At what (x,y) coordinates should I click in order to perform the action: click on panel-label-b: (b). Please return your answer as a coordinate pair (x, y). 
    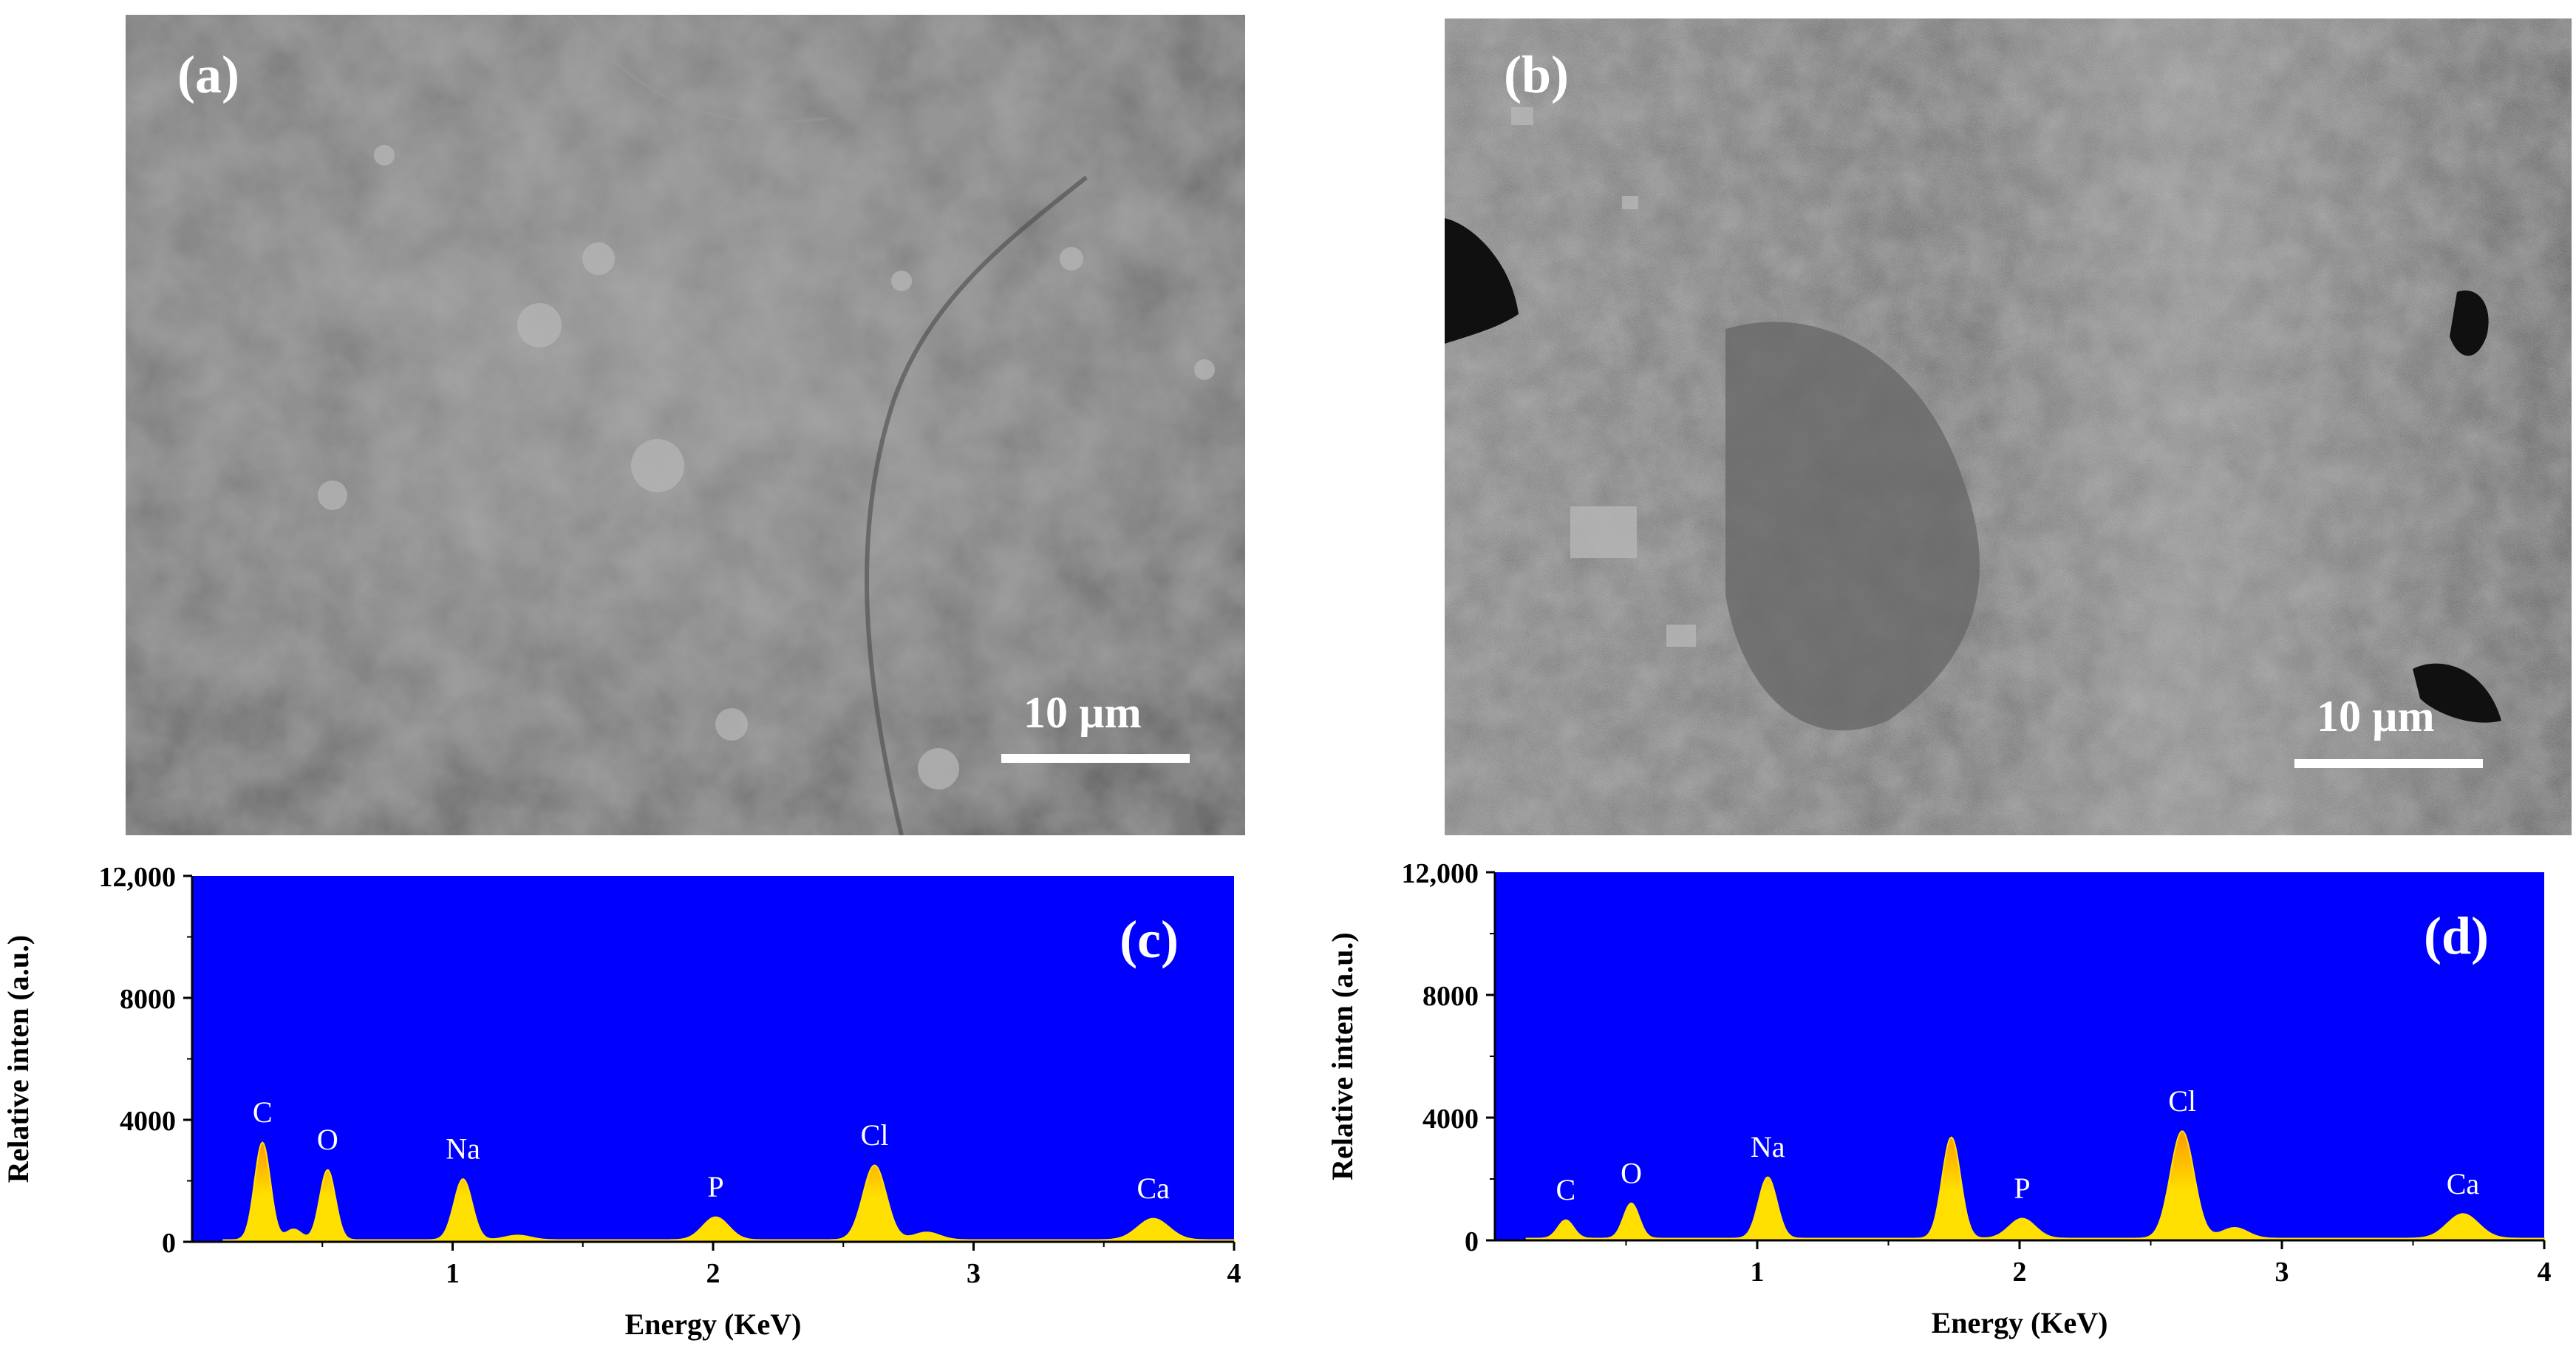
    Looking at the image, I should click on (1536, 74).